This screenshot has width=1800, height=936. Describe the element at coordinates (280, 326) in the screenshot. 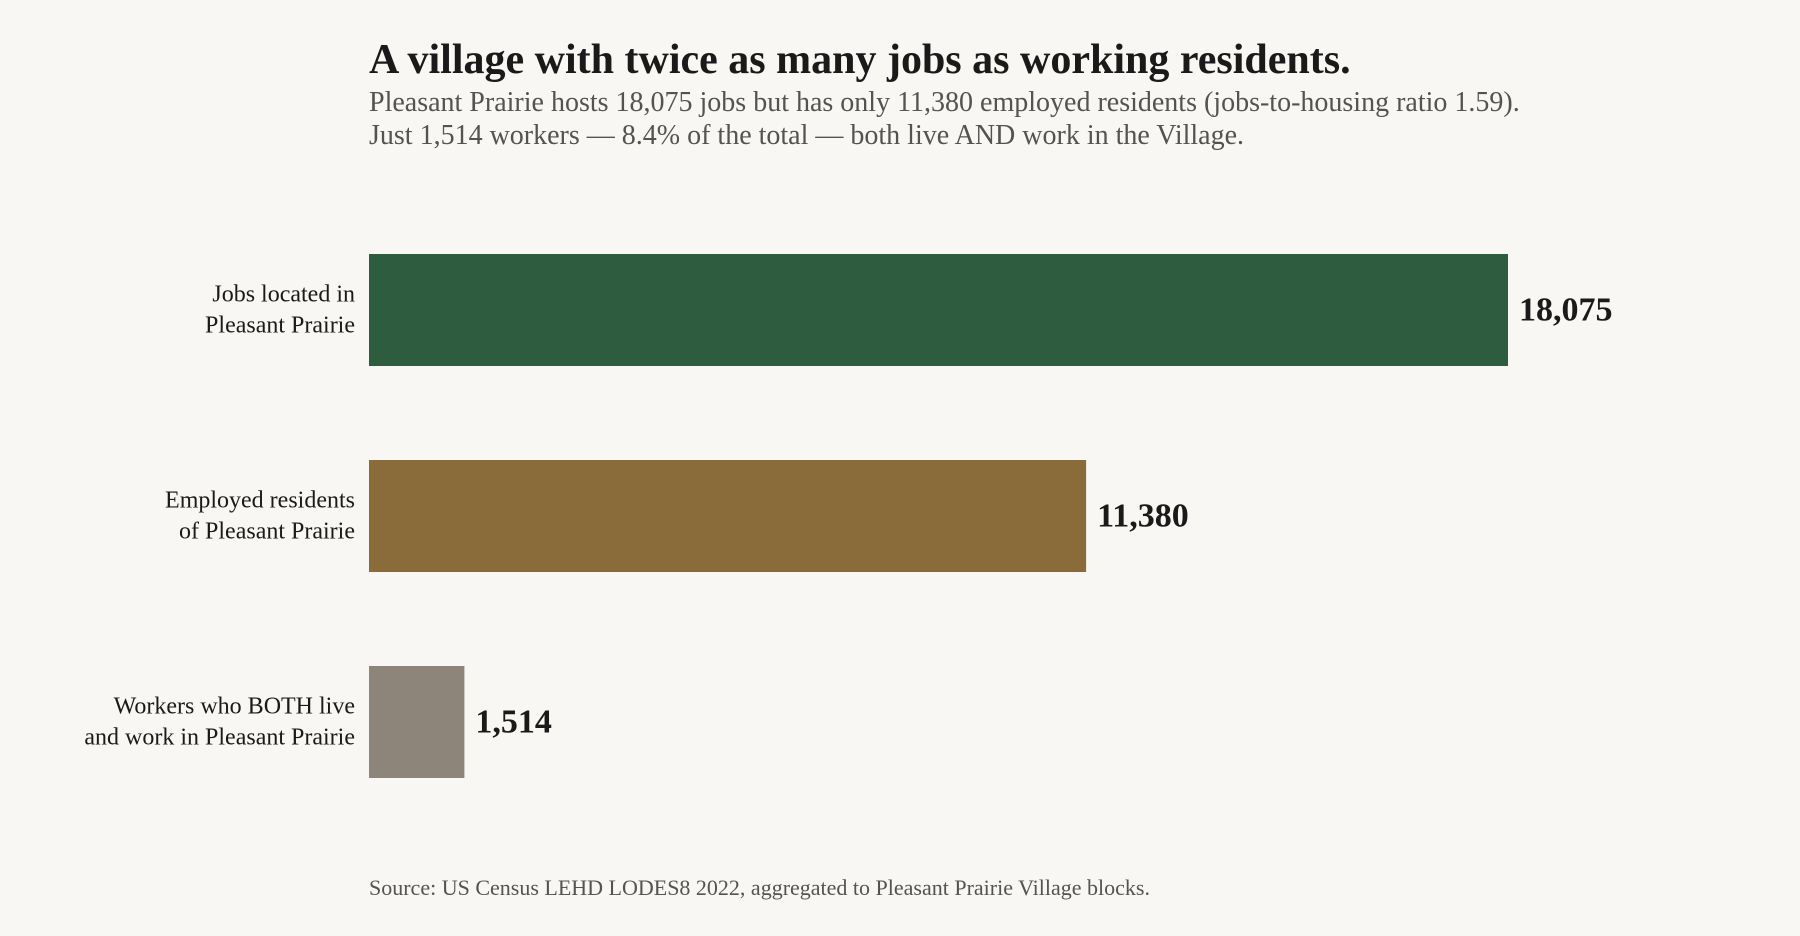

I see `category-label-1-line-2: Pleasant Prairie` at that location.